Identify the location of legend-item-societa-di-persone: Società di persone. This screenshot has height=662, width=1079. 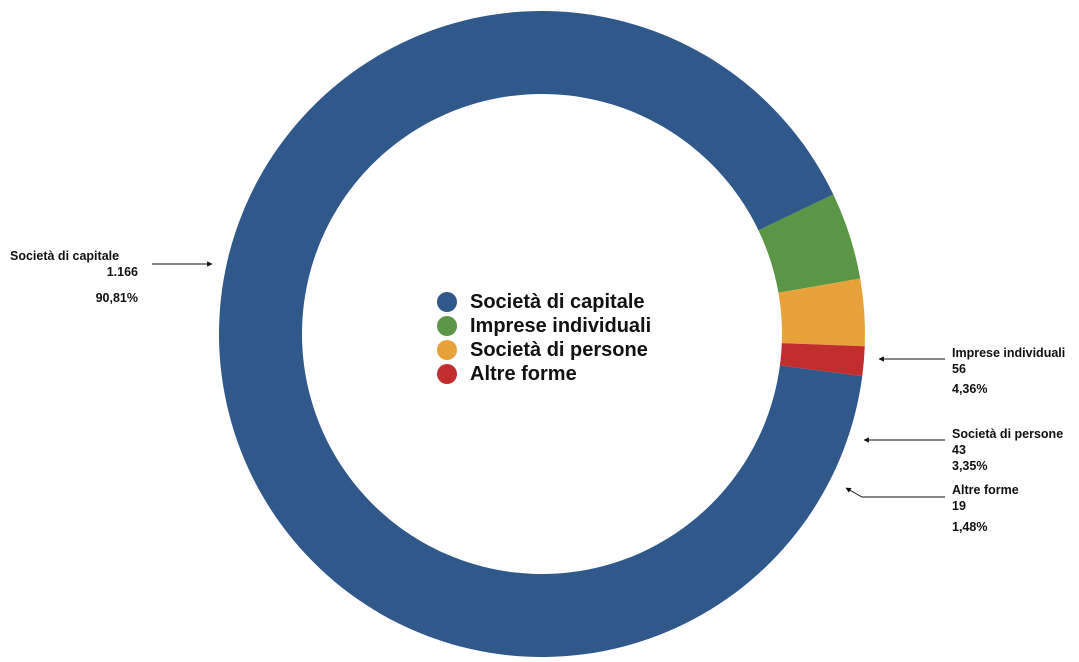
(544, 350).